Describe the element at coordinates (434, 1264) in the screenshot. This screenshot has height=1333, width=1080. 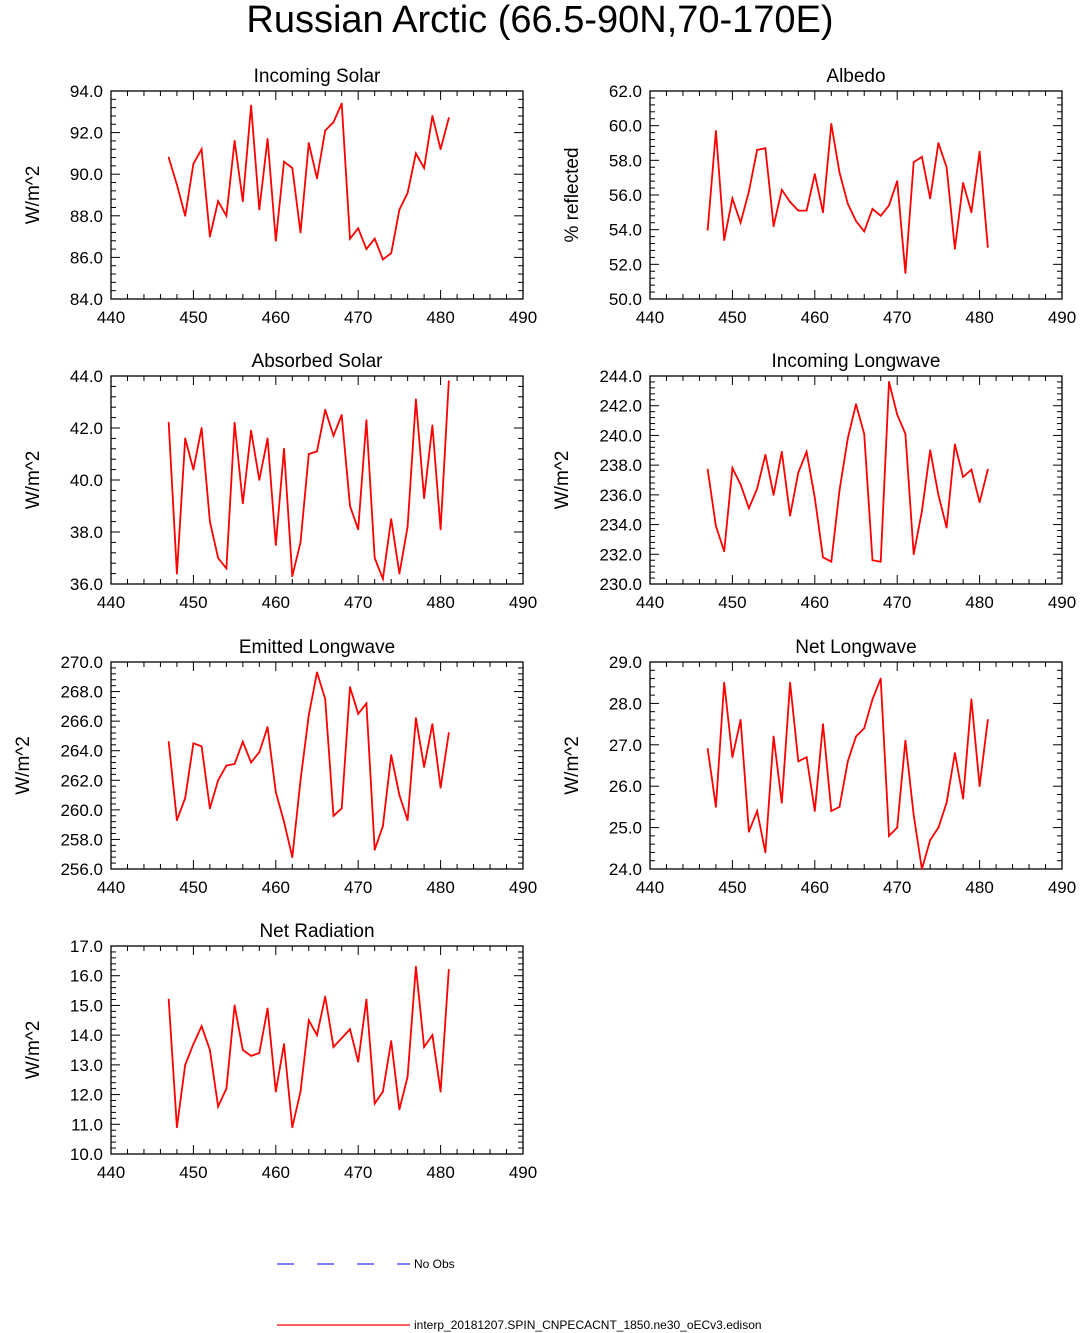
I see `legend-label: No Obs` at that location.